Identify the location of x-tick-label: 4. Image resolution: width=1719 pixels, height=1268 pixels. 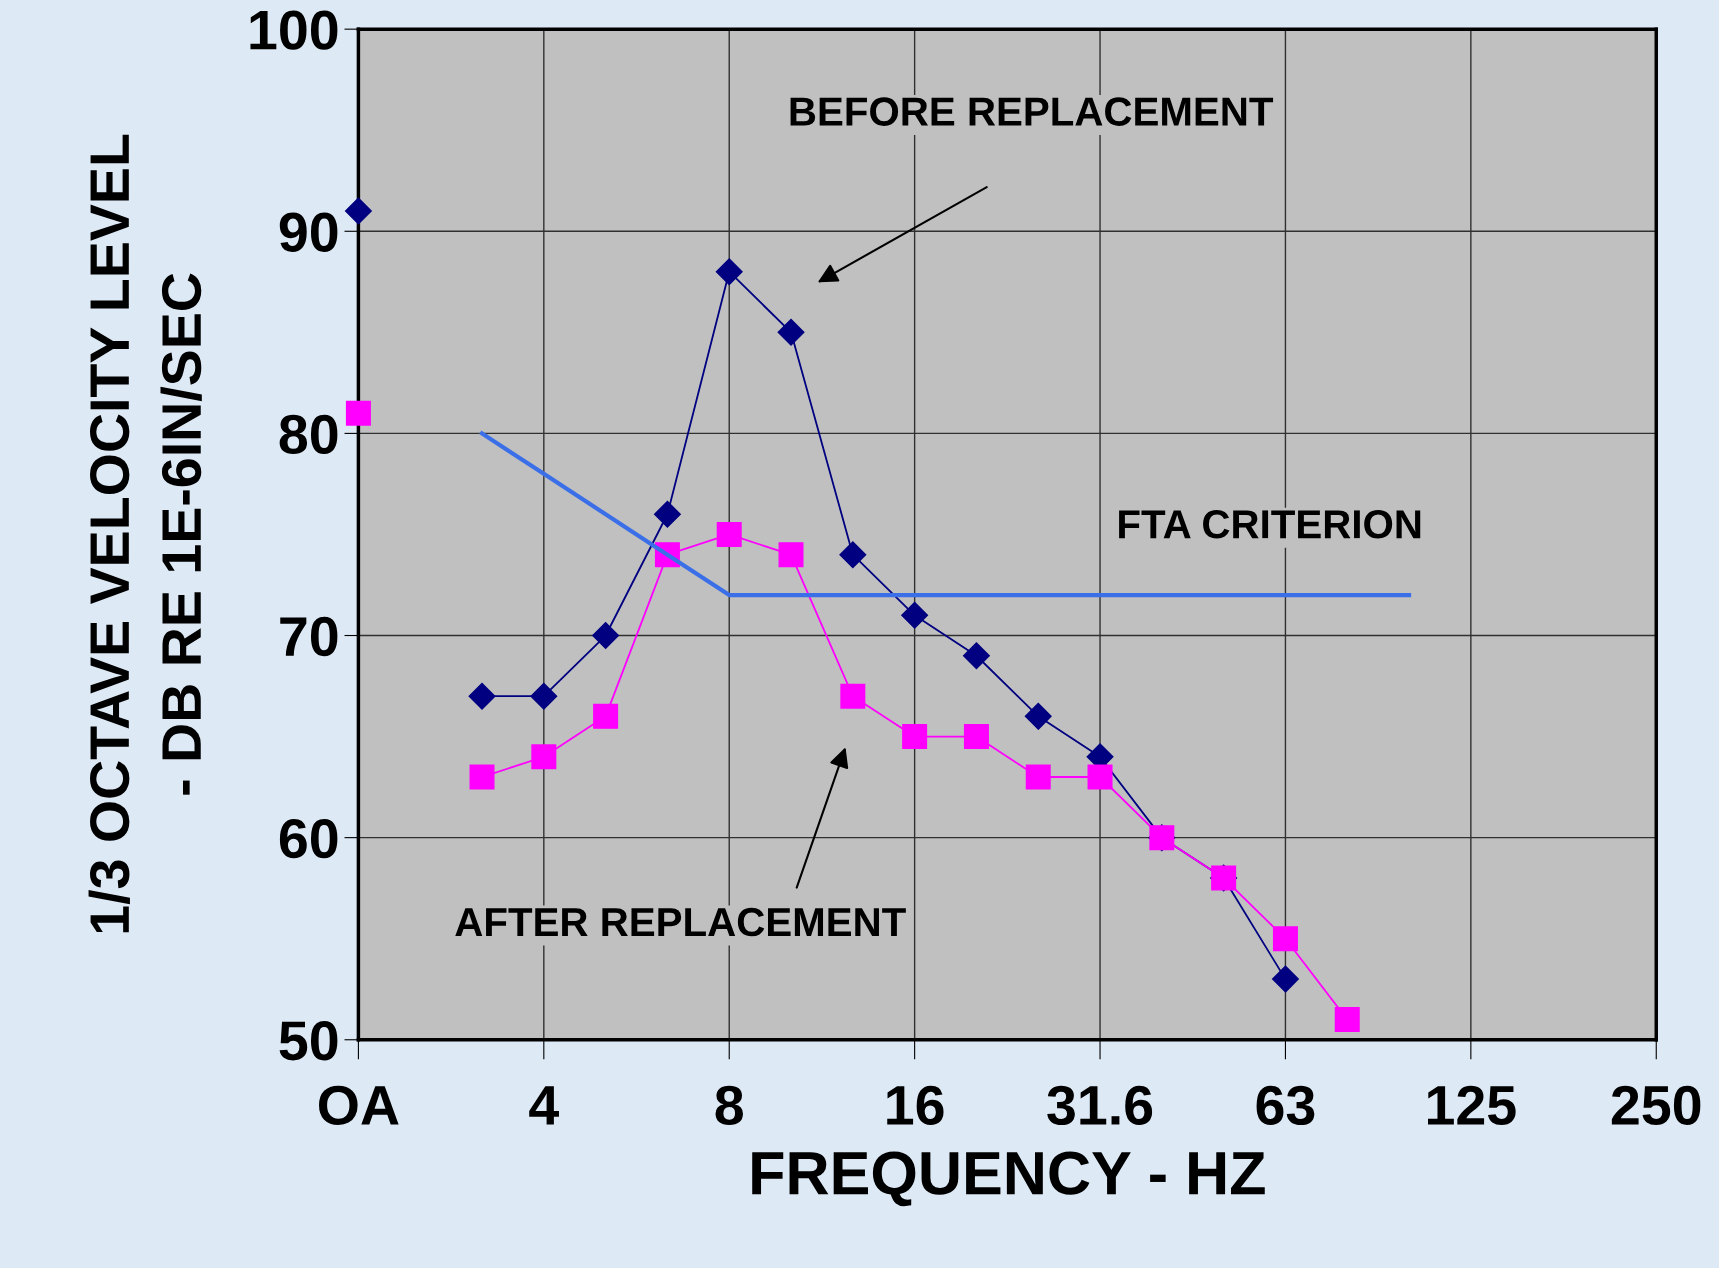
(544, 1105).